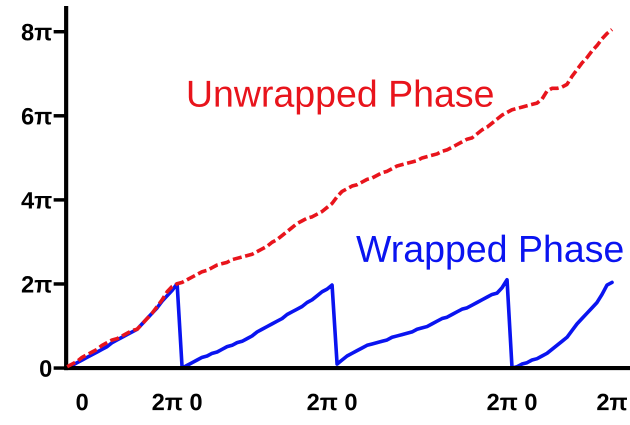 Image resolution: width=630 pixels, height=425 pixels. Describe the element at coordinates (340, 97) in the screenshot. I see `series-label: Unwrapped Phase` at that location.